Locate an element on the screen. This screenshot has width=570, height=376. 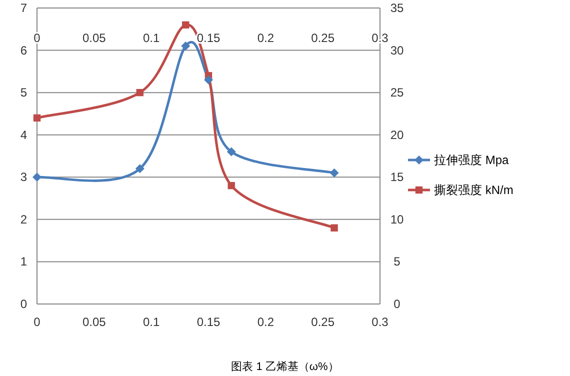
y-tick-label: 0 is located at coordinates (24, 304).